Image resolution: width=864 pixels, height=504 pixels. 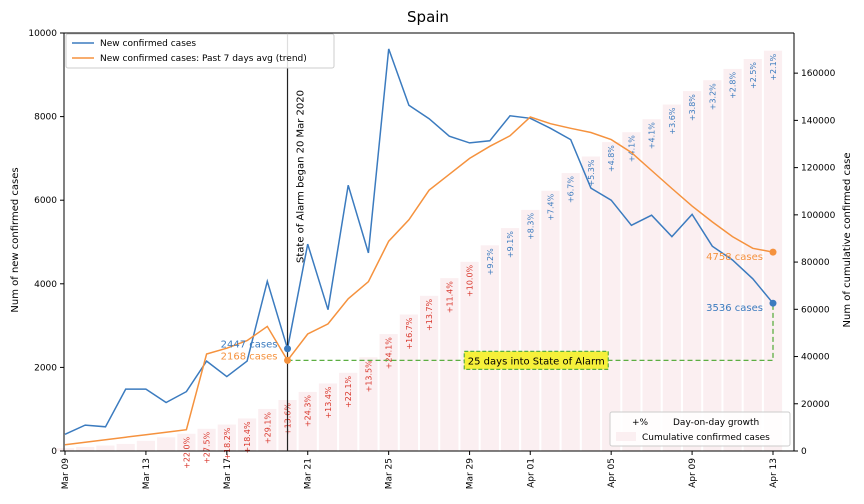 What do you see at coordinates (773, 66) in the screenshot?
I see `growth-label: +2.1%` at bounding box center [773, 66].